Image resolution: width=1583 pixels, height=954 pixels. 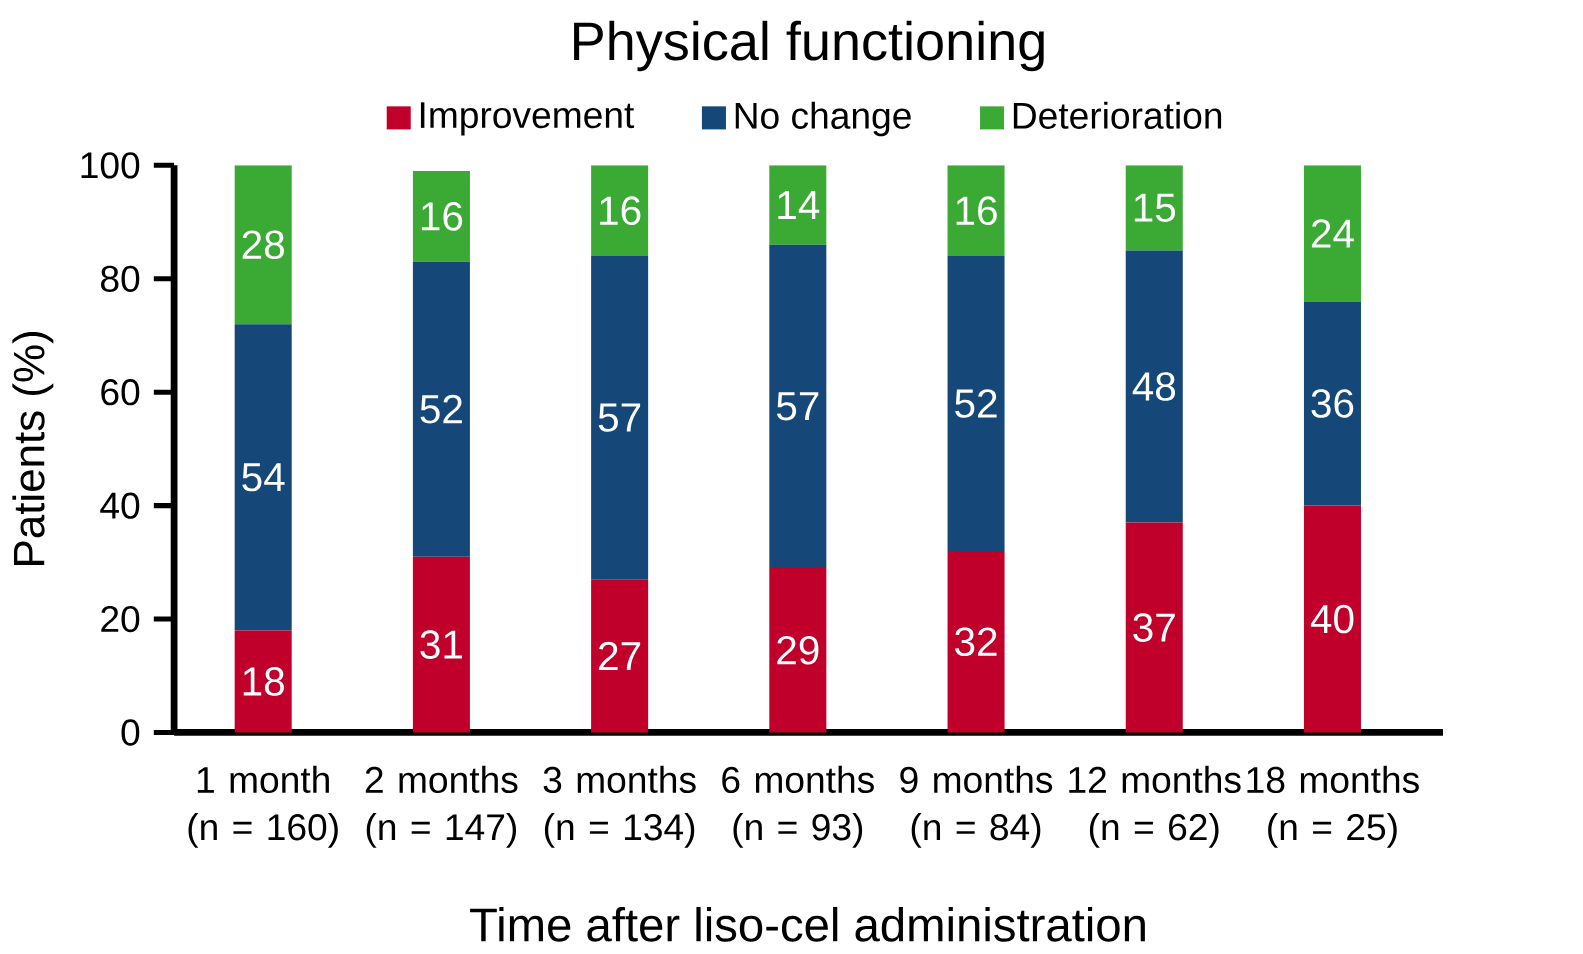 I want to click on x-tick-label: 9 months (n = 84), so click(x=976, y=806).